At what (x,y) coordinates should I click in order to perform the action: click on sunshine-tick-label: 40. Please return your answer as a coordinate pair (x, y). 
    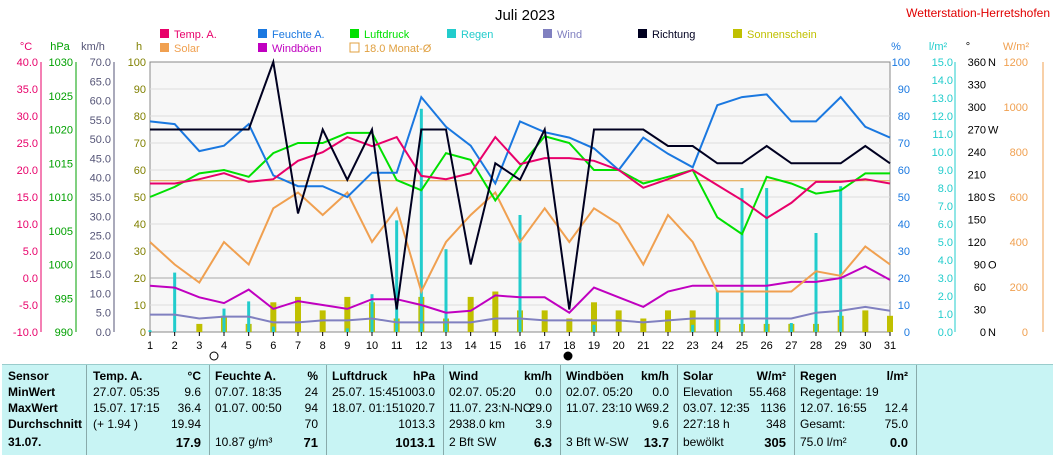
    Looking at the image, I should click on (140, 225).